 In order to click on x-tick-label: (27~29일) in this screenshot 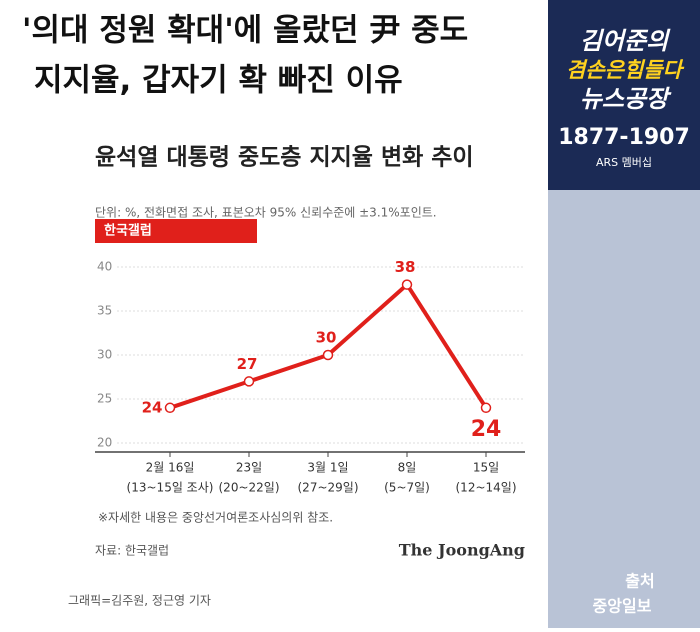, I will do `click(328, 488)`.